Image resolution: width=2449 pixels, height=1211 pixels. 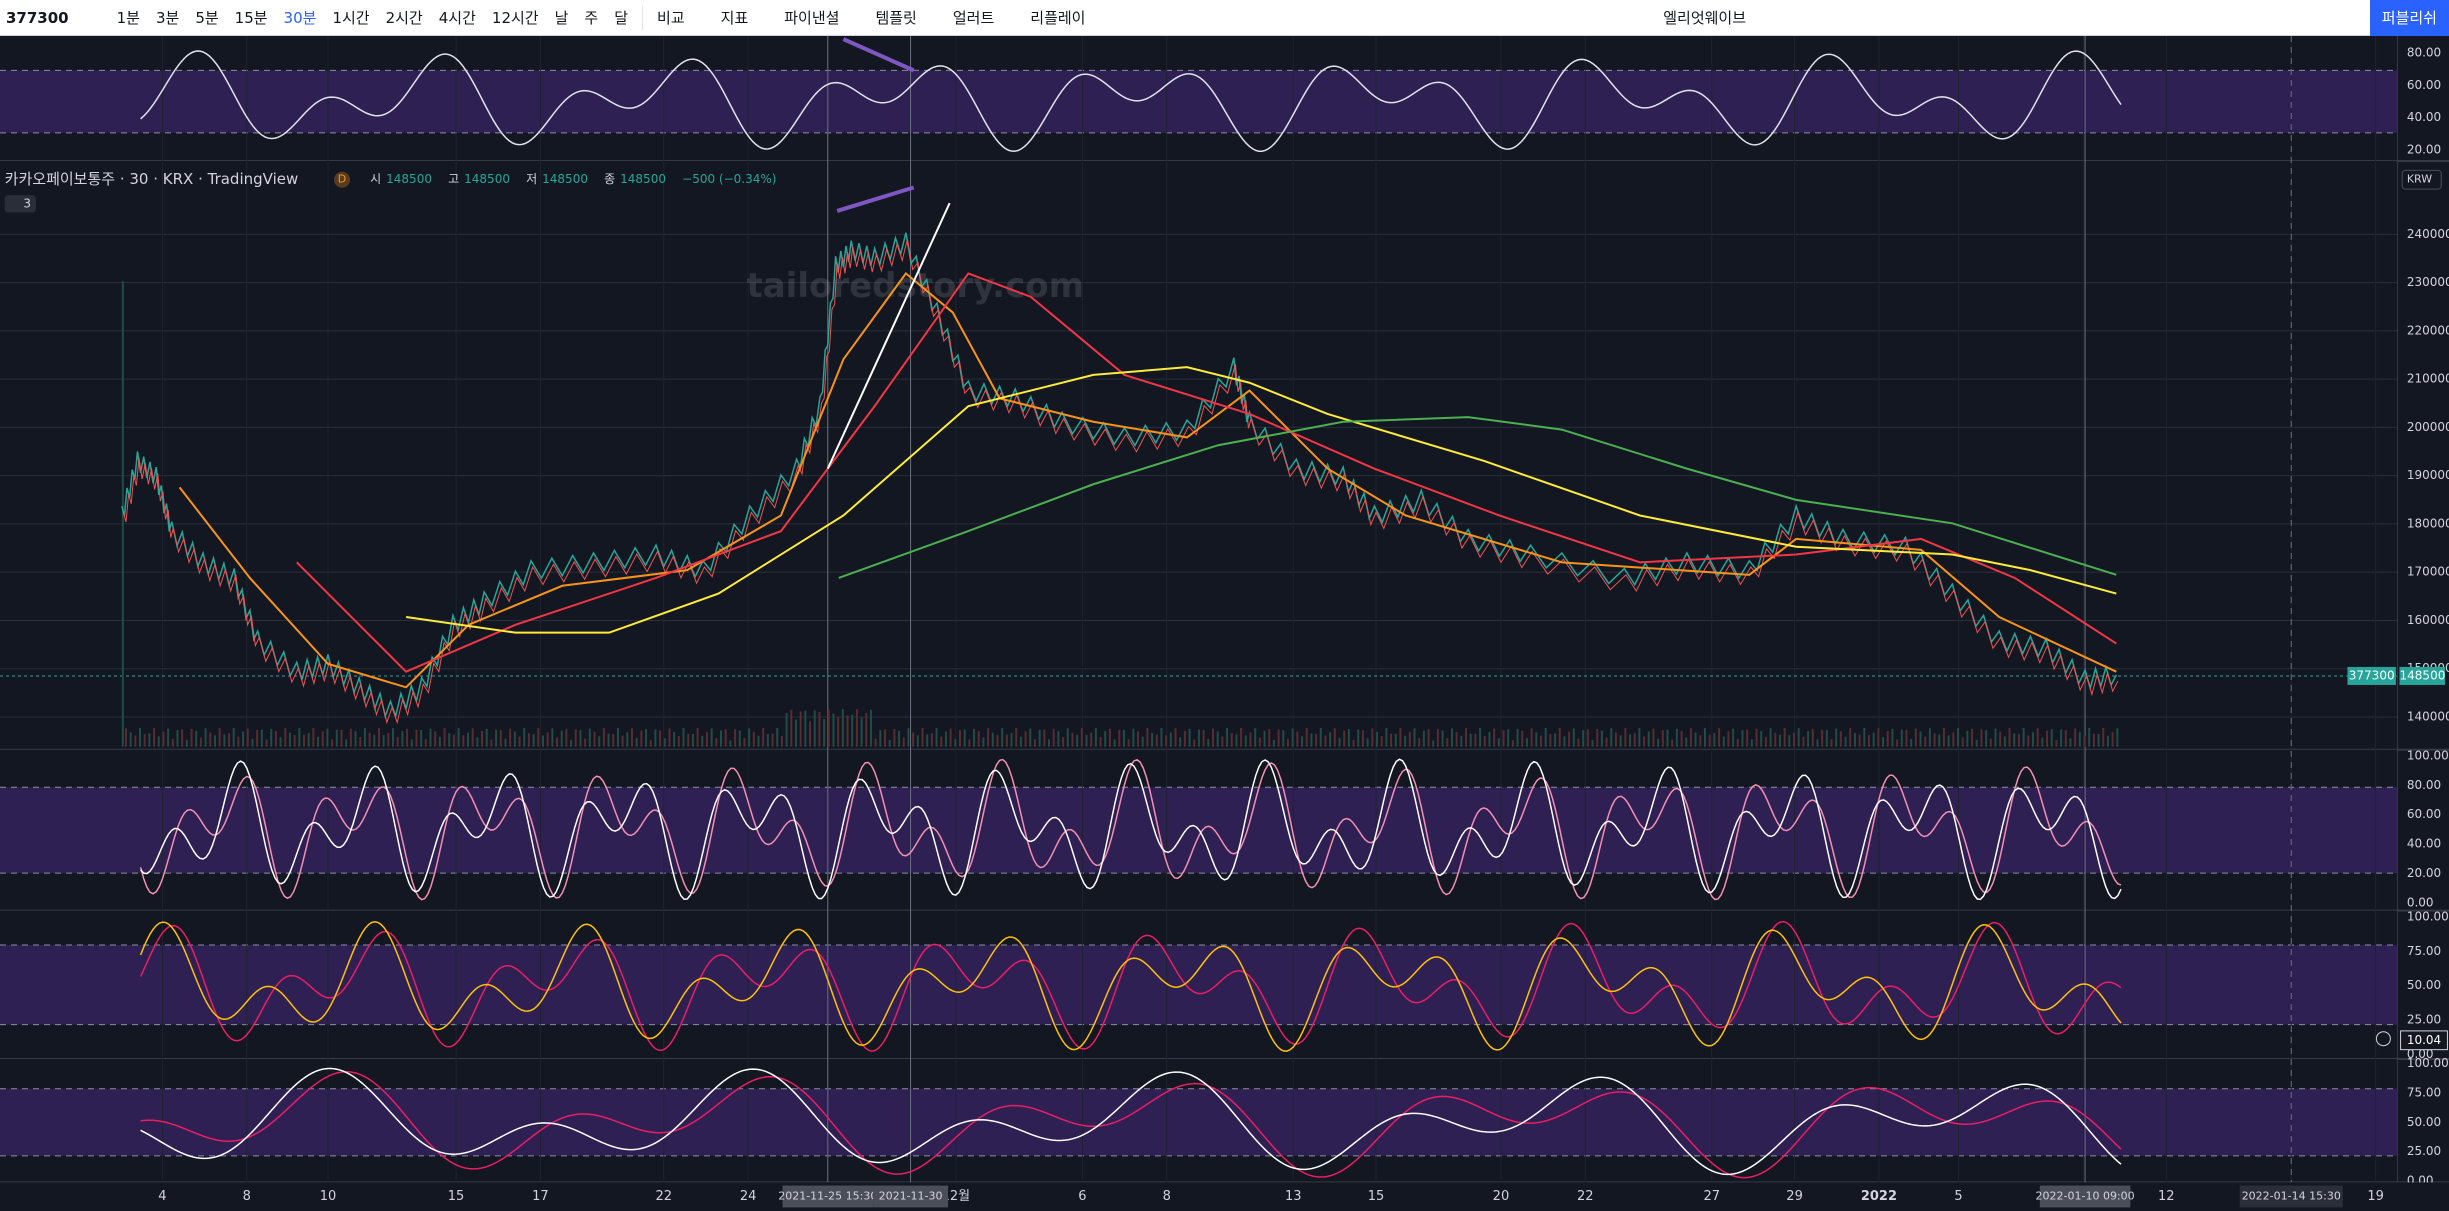 What do you see at coordinates (671, 18) in the screenshot?
I see `tool-button: 비교` at bounding box center [671, 18].